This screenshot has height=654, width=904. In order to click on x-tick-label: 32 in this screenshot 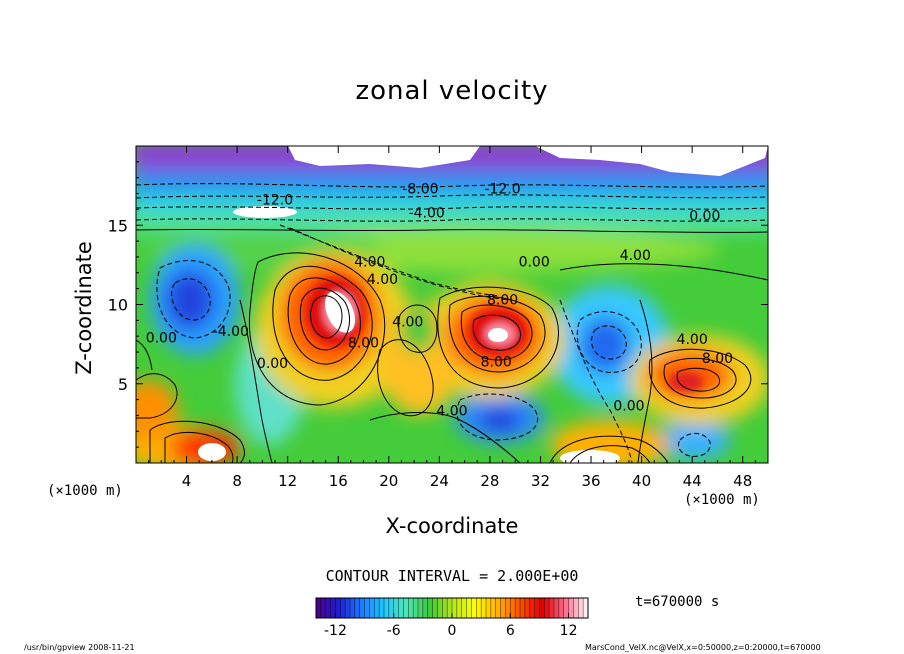, I will do `click(540, 481)`.